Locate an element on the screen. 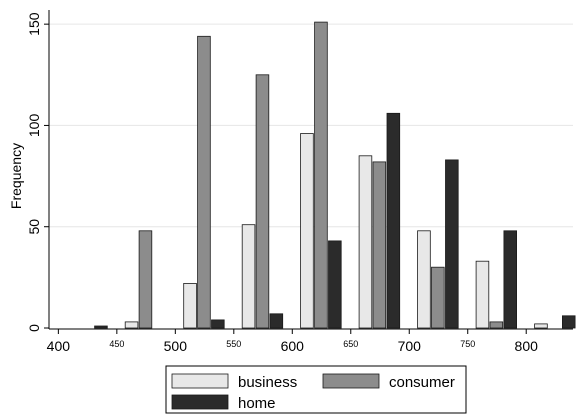 The height and width of the screenshot is (416, 581). y-tick-label: 100 is located at coordinates (34, 126).